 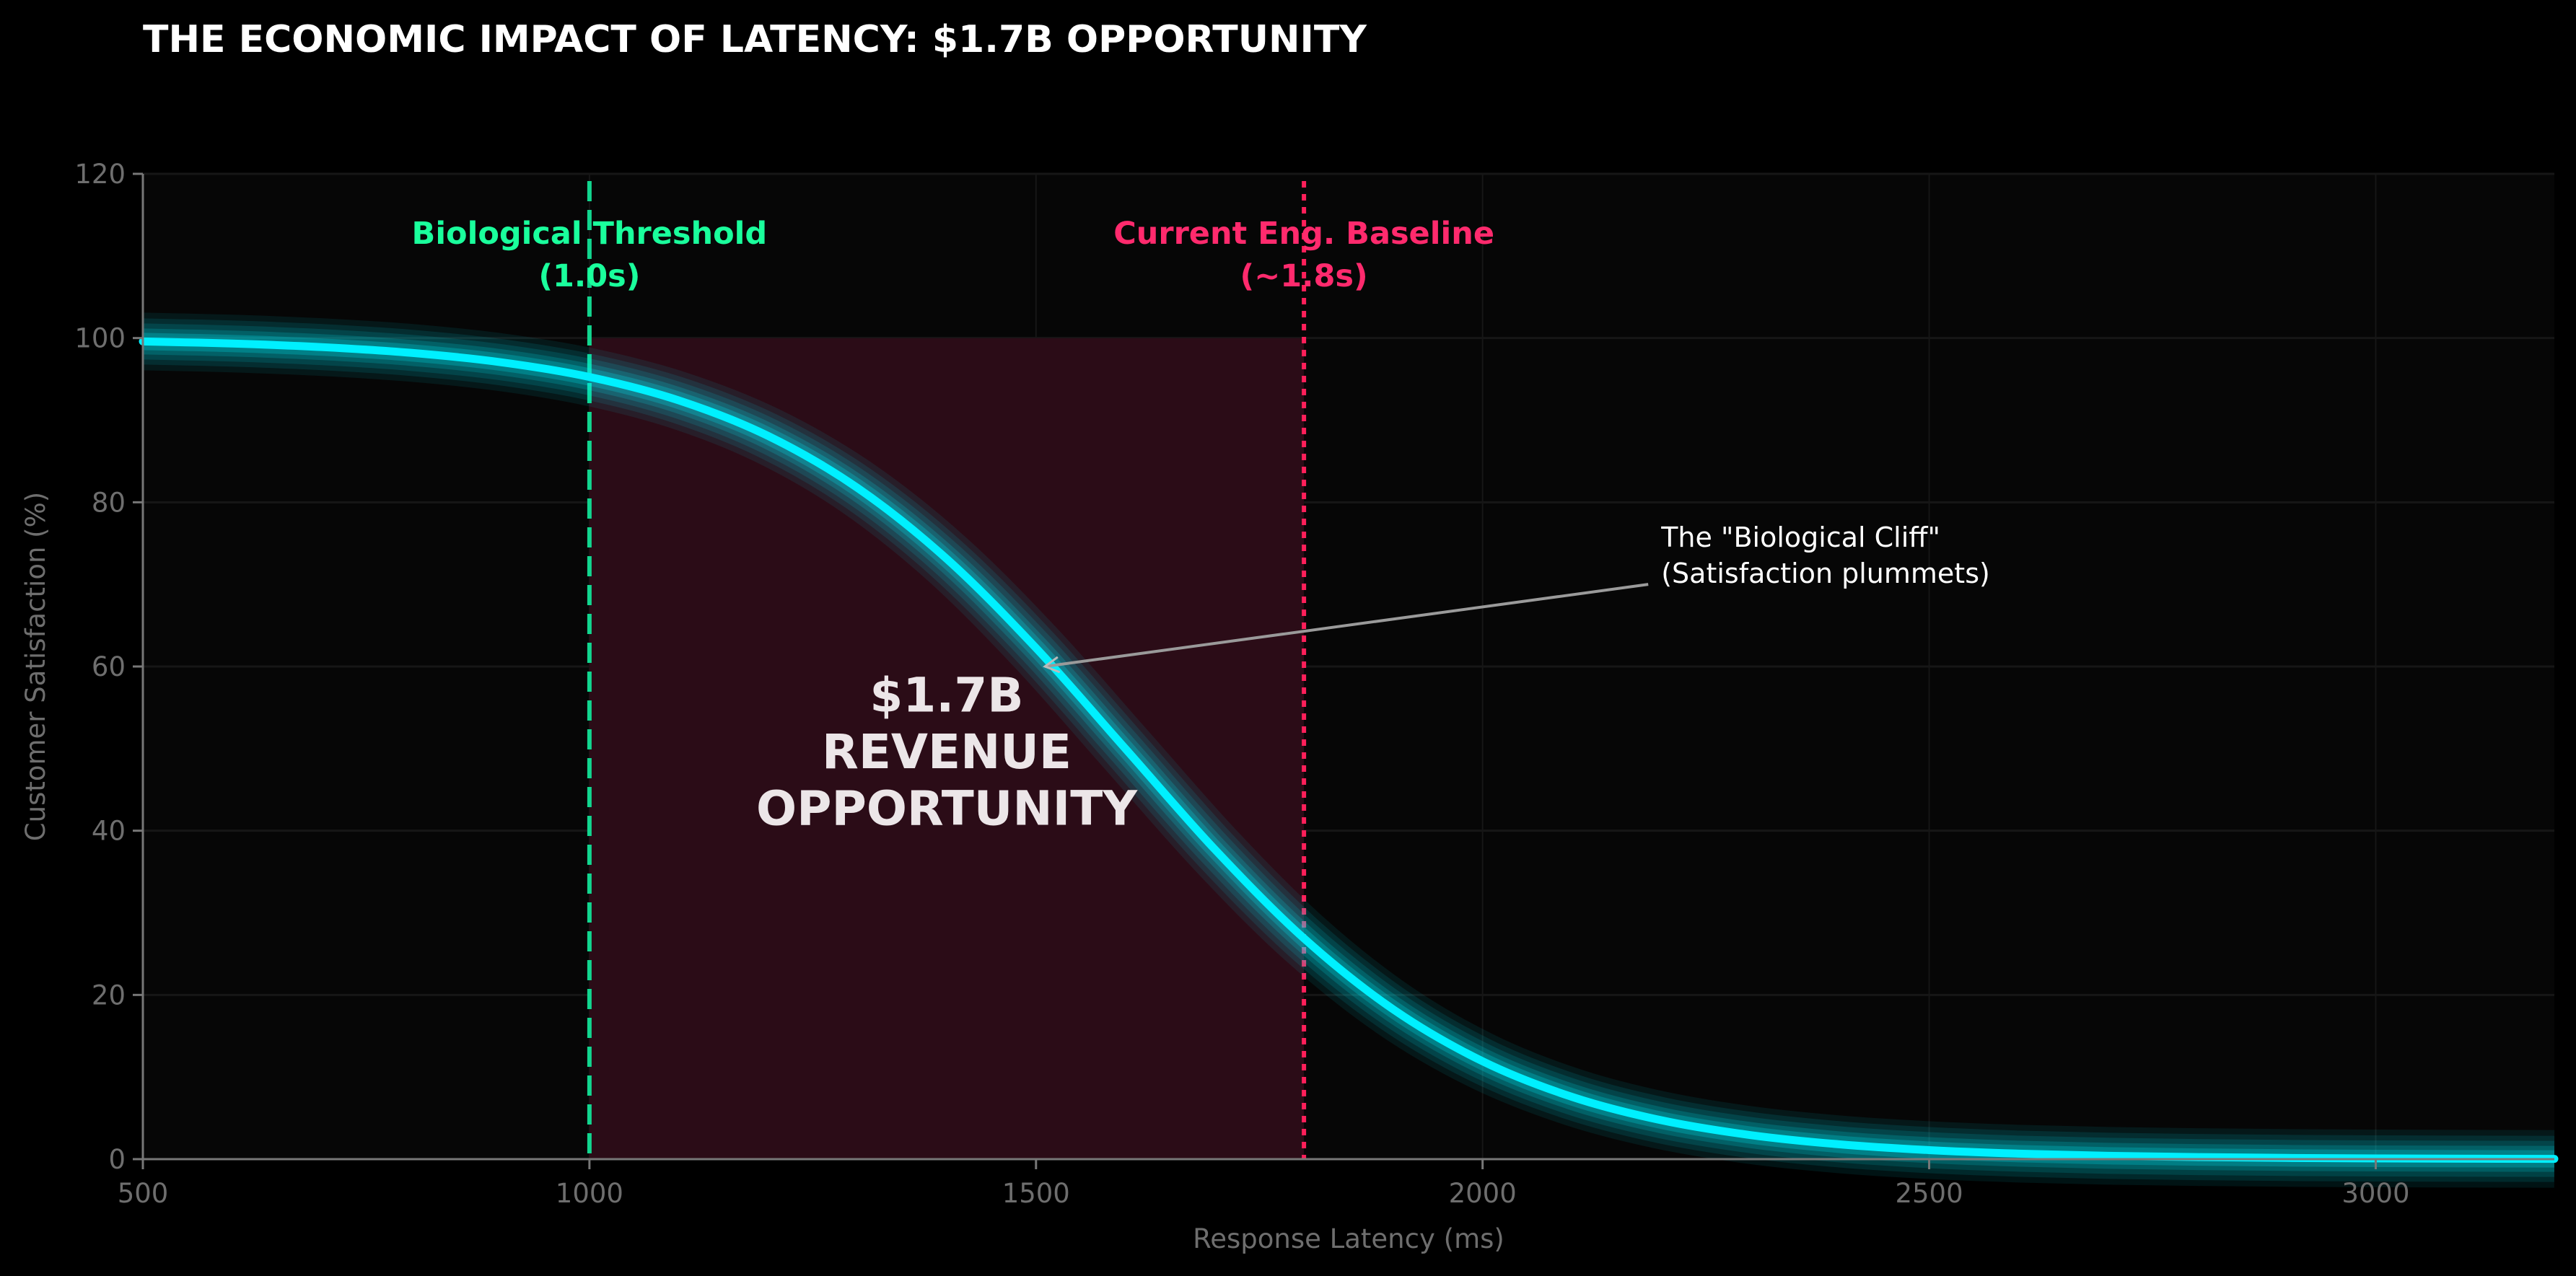 What do you see at coordinates (947, 809) in the screenshot?
I see `region-label: OPPORTUNITY` at bounding box center [947, 809].